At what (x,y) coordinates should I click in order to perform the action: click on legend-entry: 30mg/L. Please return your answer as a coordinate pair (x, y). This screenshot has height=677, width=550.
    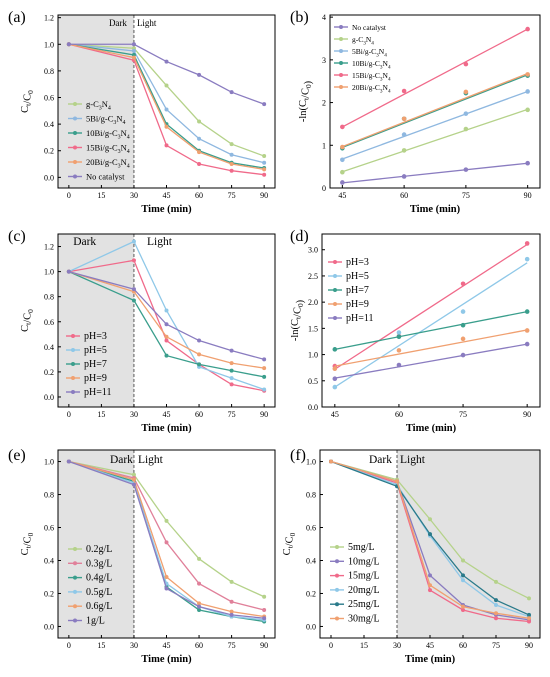
    Looking at the image, I should click on (364, 619).